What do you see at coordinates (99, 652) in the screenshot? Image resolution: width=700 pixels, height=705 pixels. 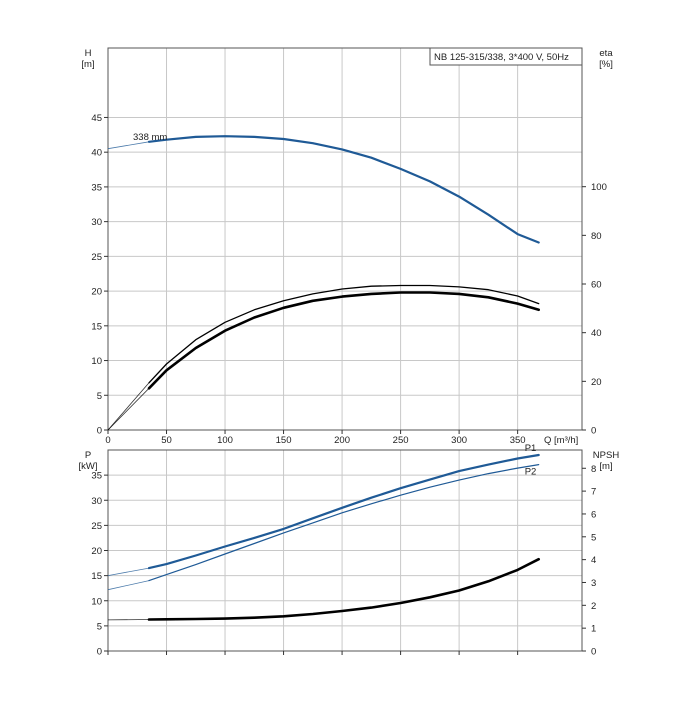 I see `power-ytick-label-0: 0` at bounding box center [99, 652].